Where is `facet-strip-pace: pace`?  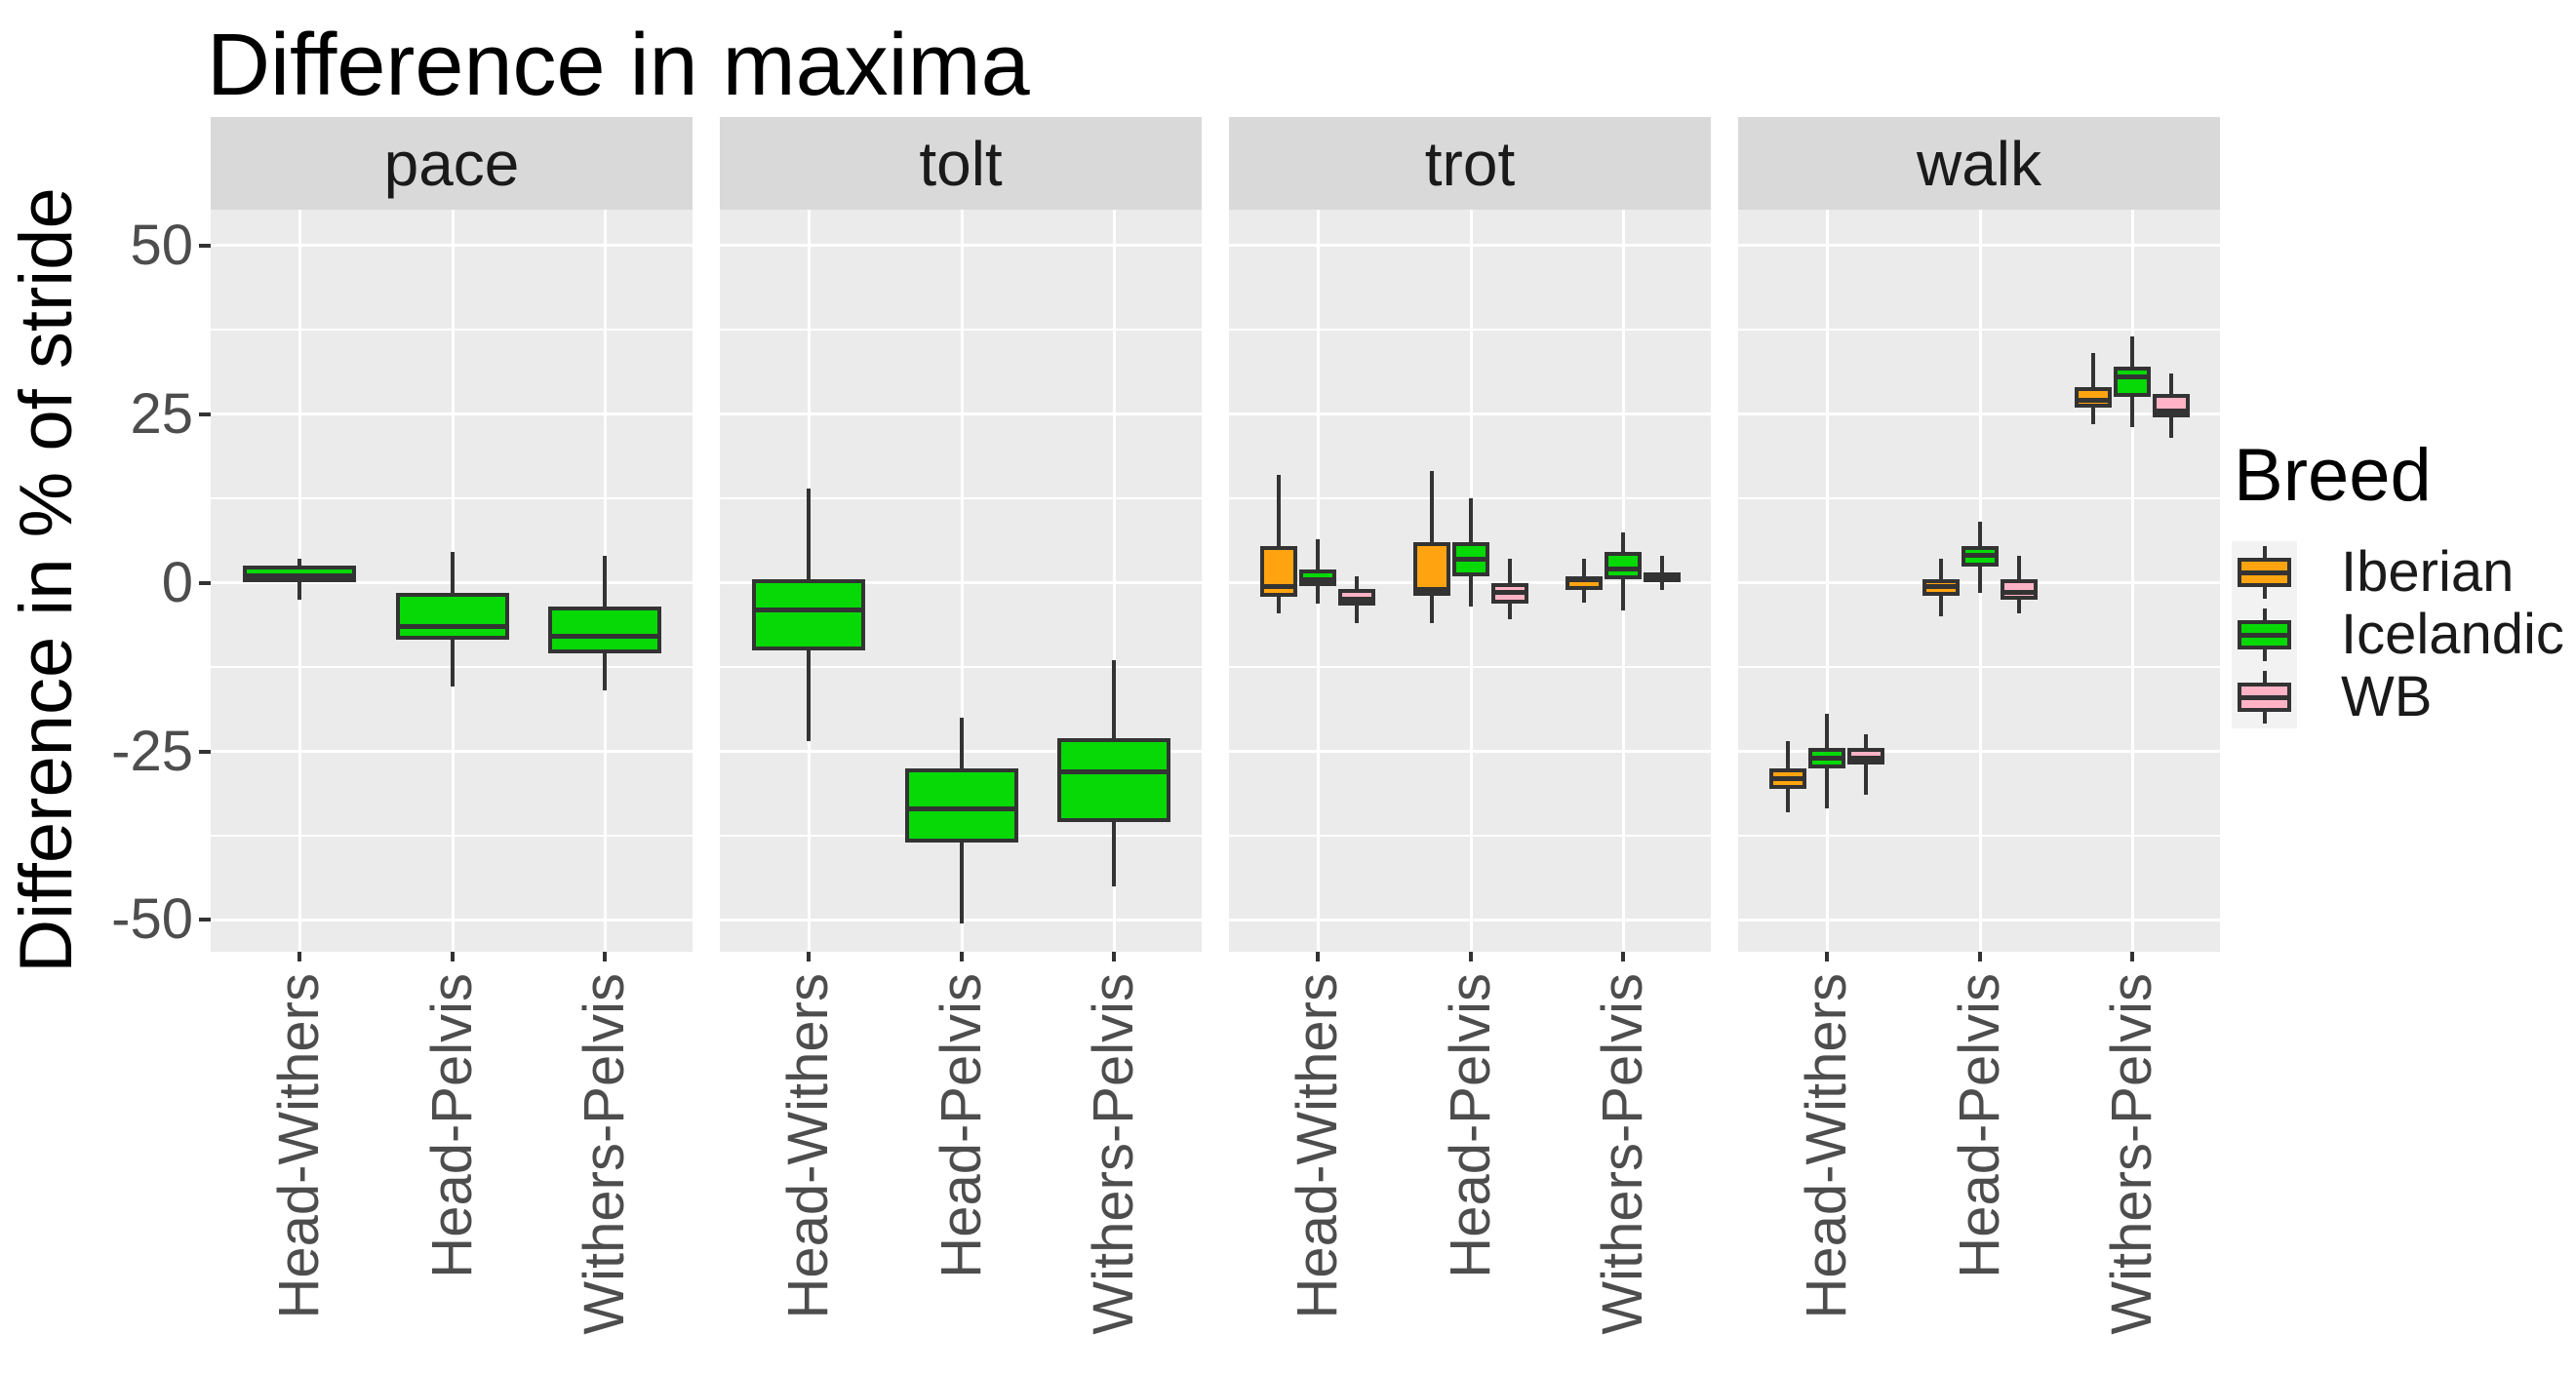 facet-strip-pace: pace is located at coordinates (452, 163).